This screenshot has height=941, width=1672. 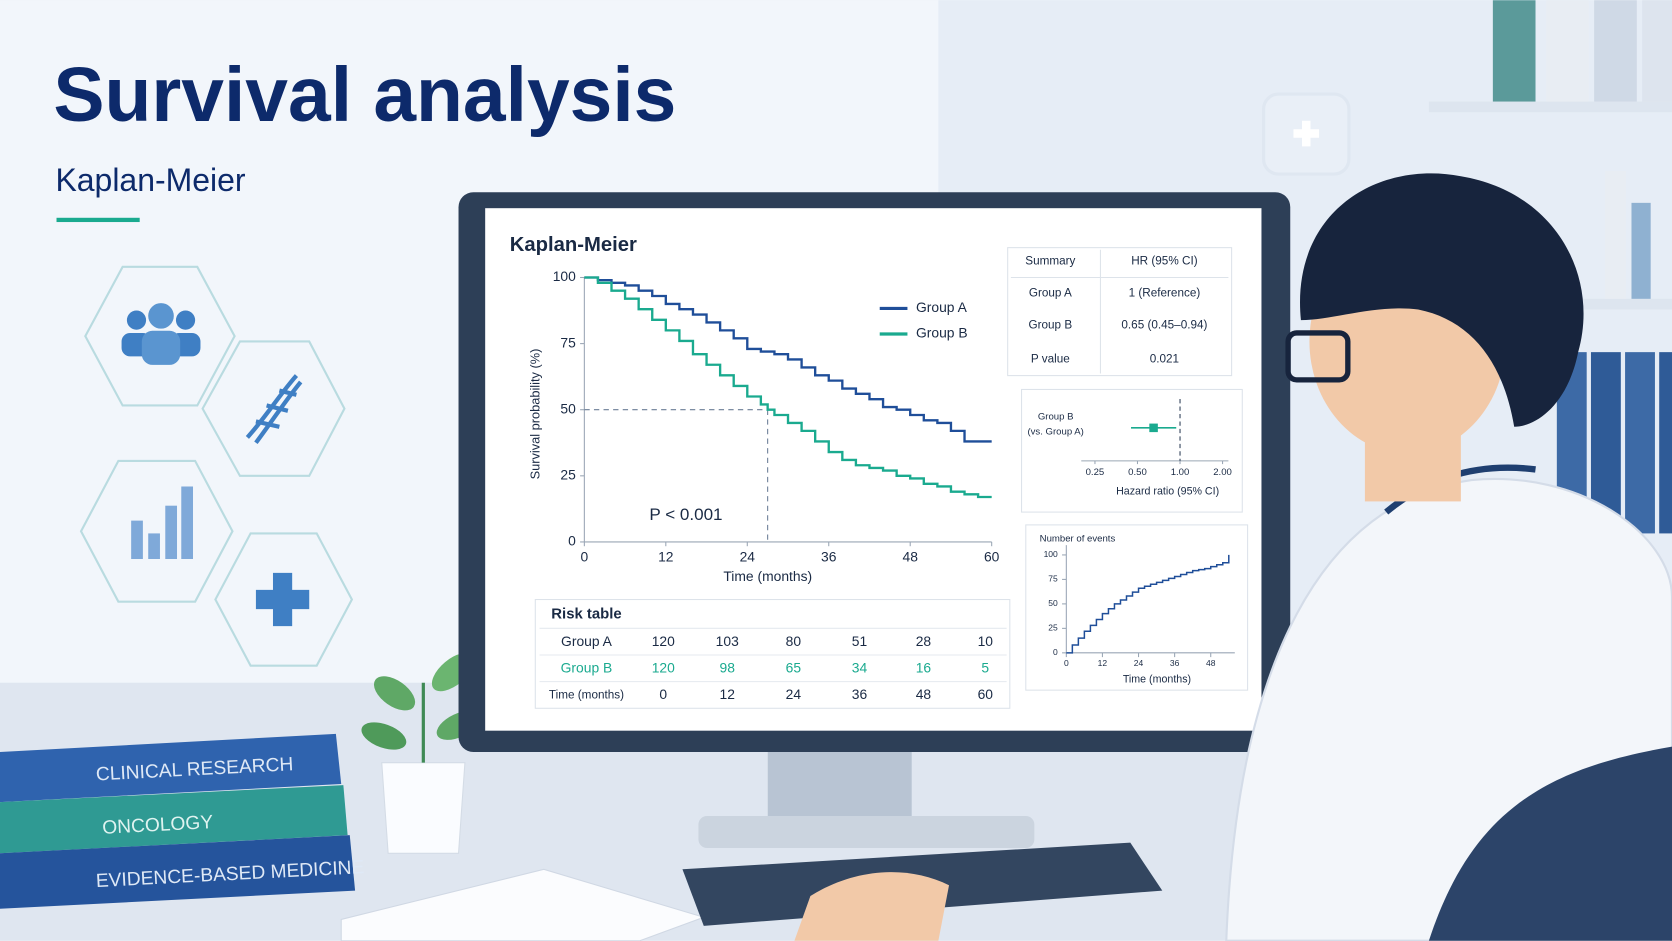 I want to click on people-icon, so click(x=161, y=334).